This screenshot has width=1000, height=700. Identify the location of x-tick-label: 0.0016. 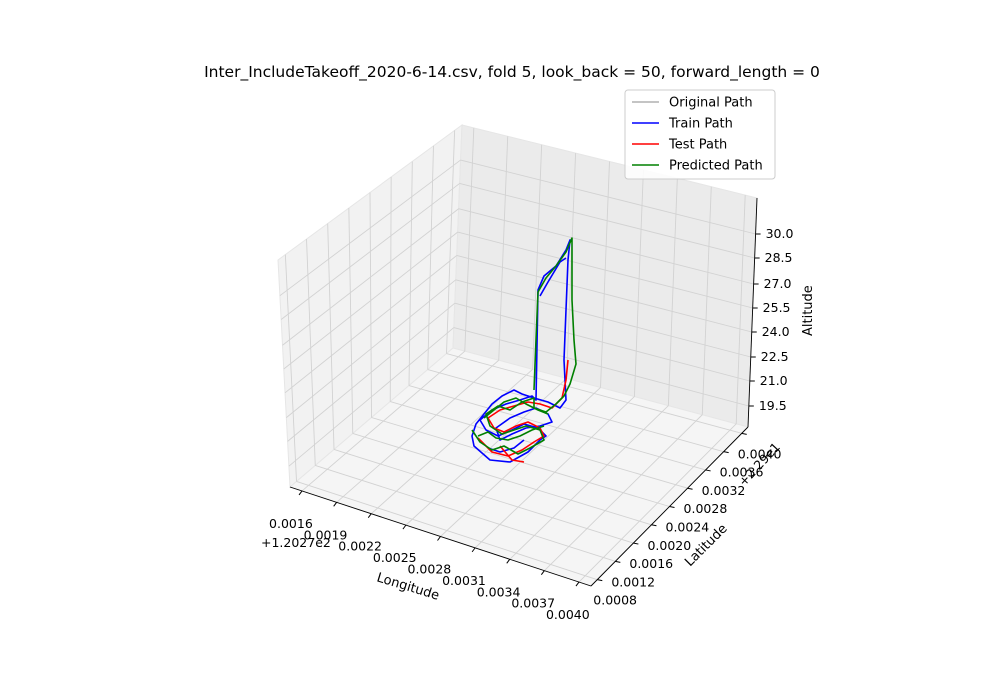
(291, 523).